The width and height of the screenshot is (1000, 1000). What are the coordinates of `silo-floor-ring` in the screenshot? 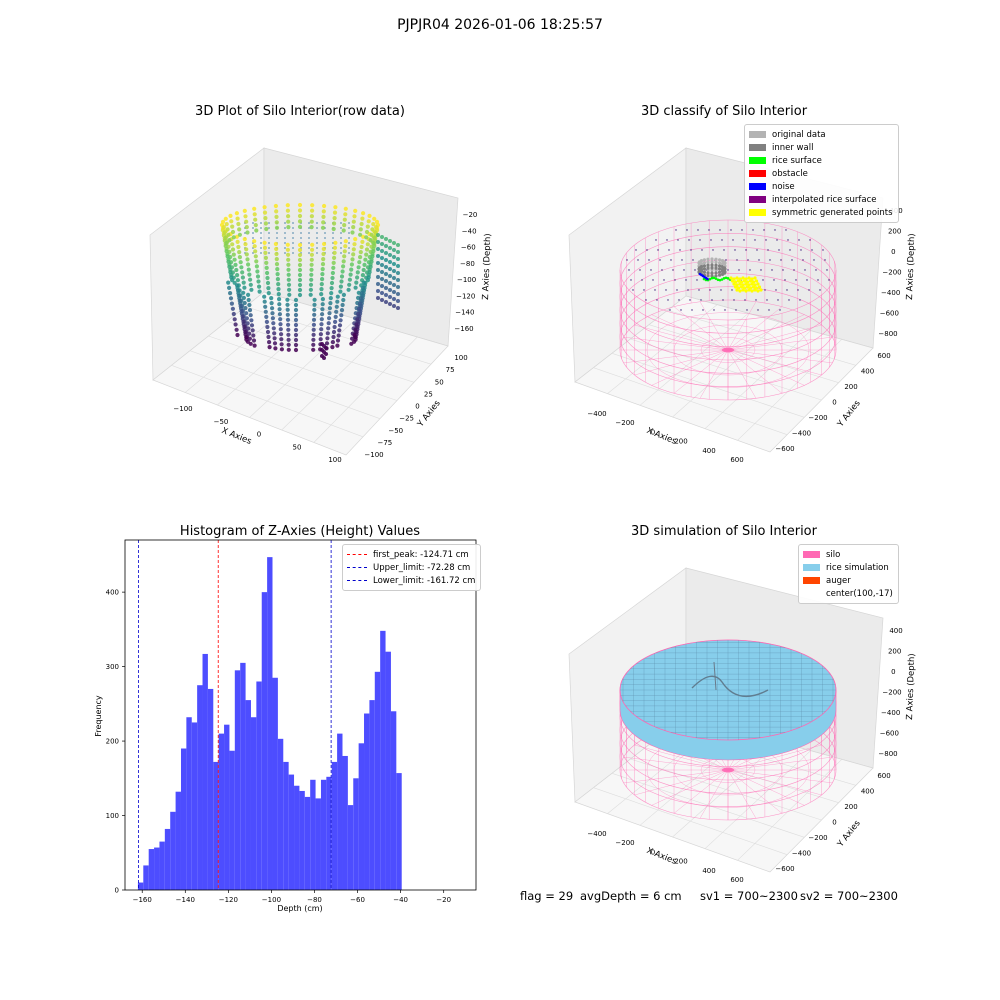 It's located at (728, 770).